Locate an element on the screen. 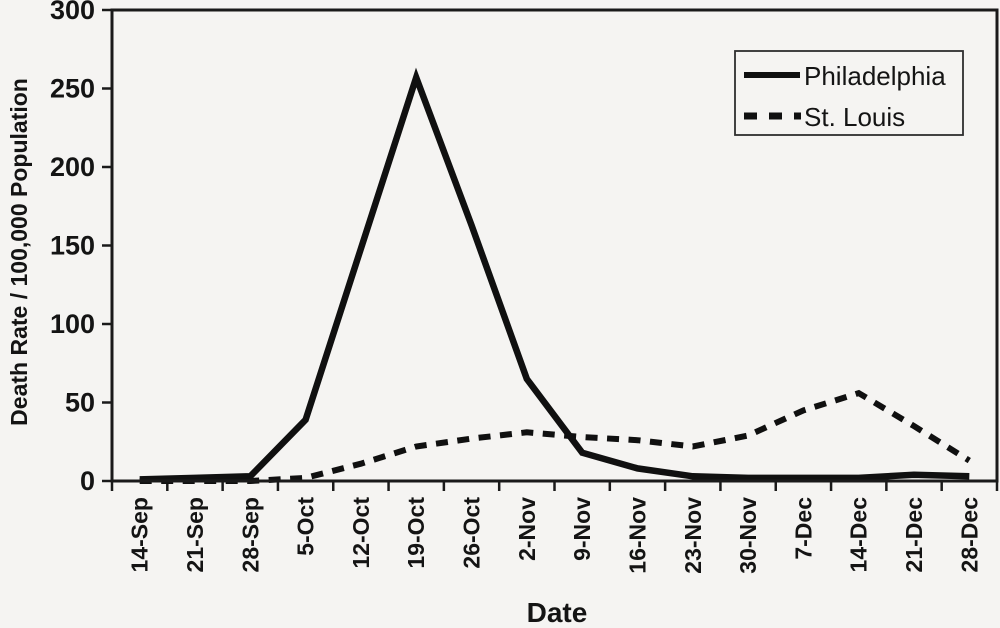  y-ticks-layer: 0 50 100 150 200 250 300 is located at coordinates (81, 248).